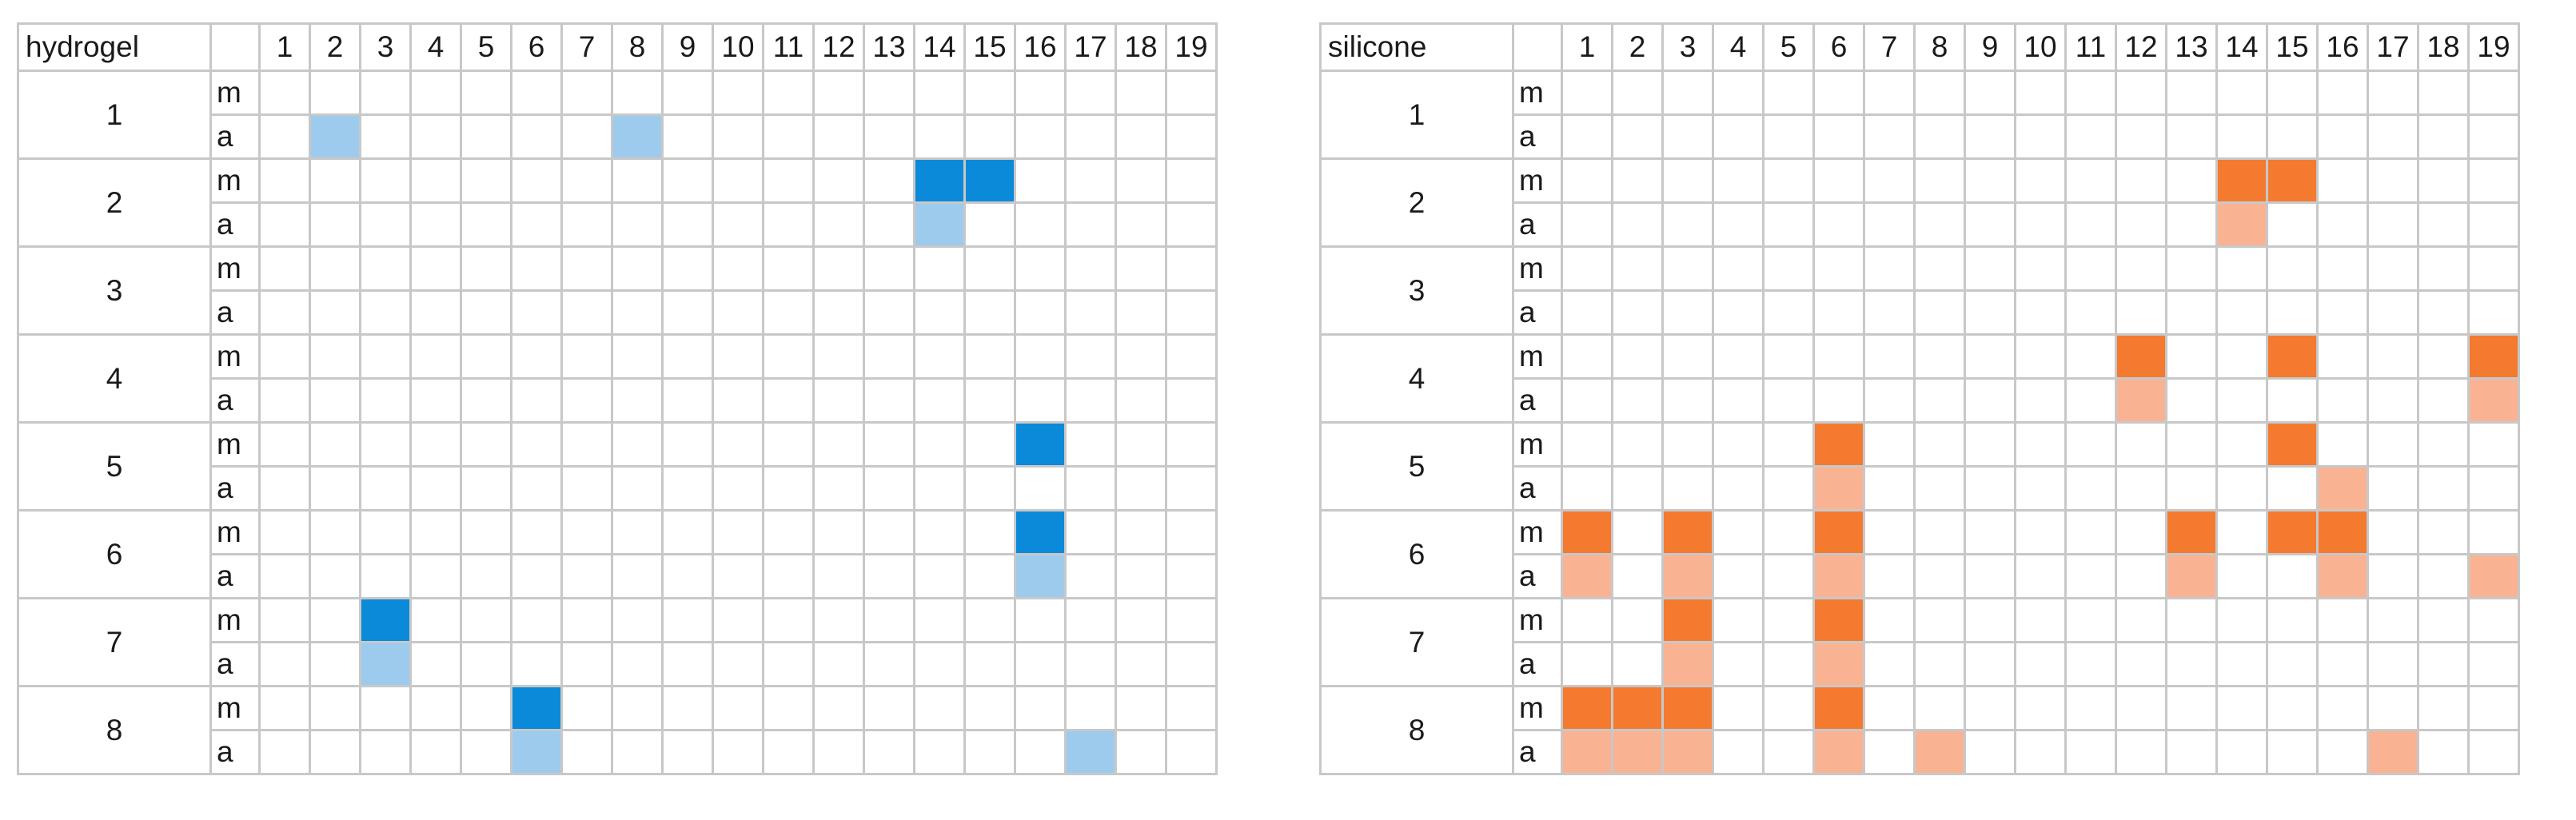 The image size is (2576, 820). I want to click on column-label: 5, so click(486, 47).